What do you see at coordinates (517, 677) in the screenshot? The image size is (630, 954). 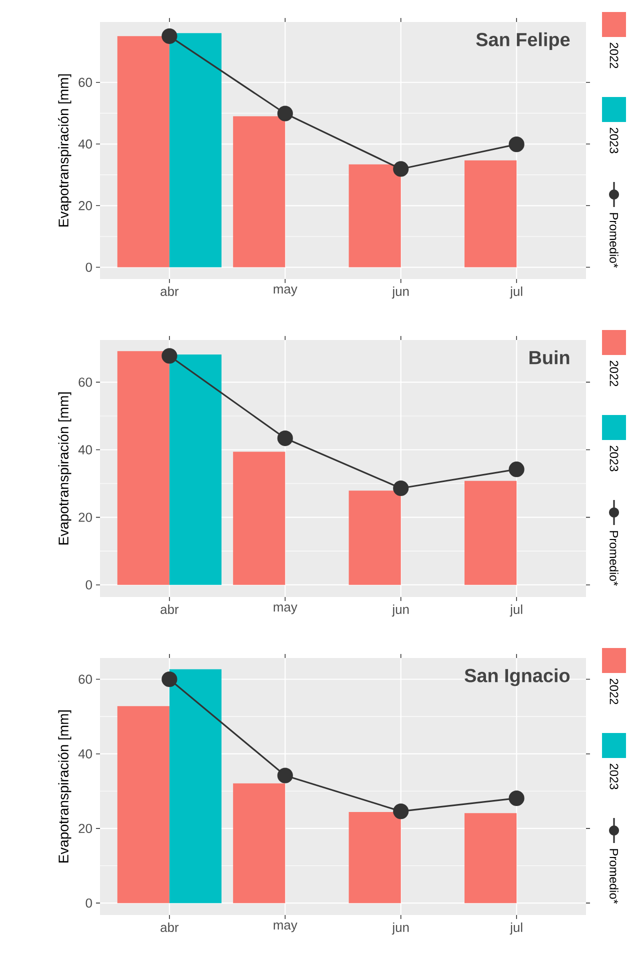 I see `text: San Ignacio` at bounding box center [517, 677].